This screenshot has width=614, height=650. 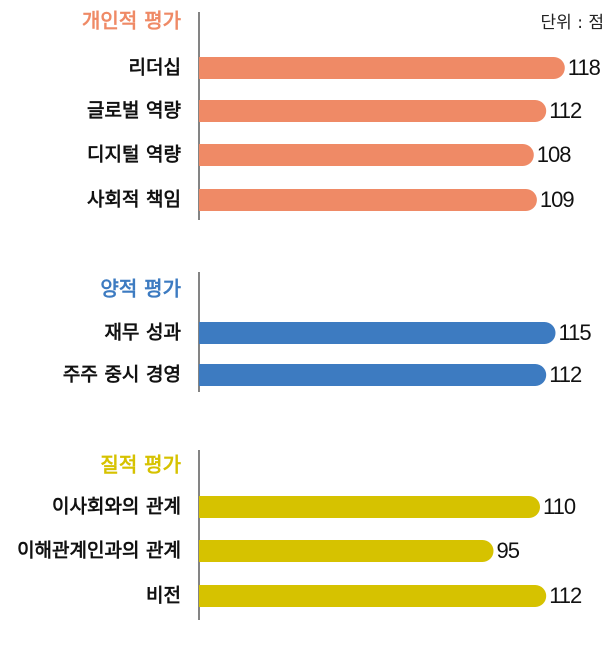 What do you see at coordinates (134, 200) in the screenshot?
I see `category-label: 사회적 책임` at bounding box center [134, 200].